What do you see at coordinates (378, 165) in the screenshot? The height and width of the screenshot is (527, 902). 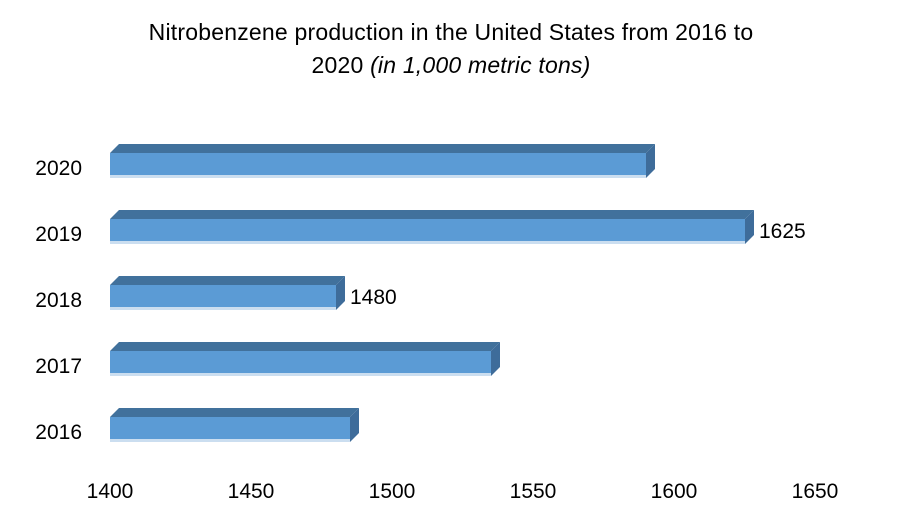 I see `bar-2020` at bounding box center [378, 165].